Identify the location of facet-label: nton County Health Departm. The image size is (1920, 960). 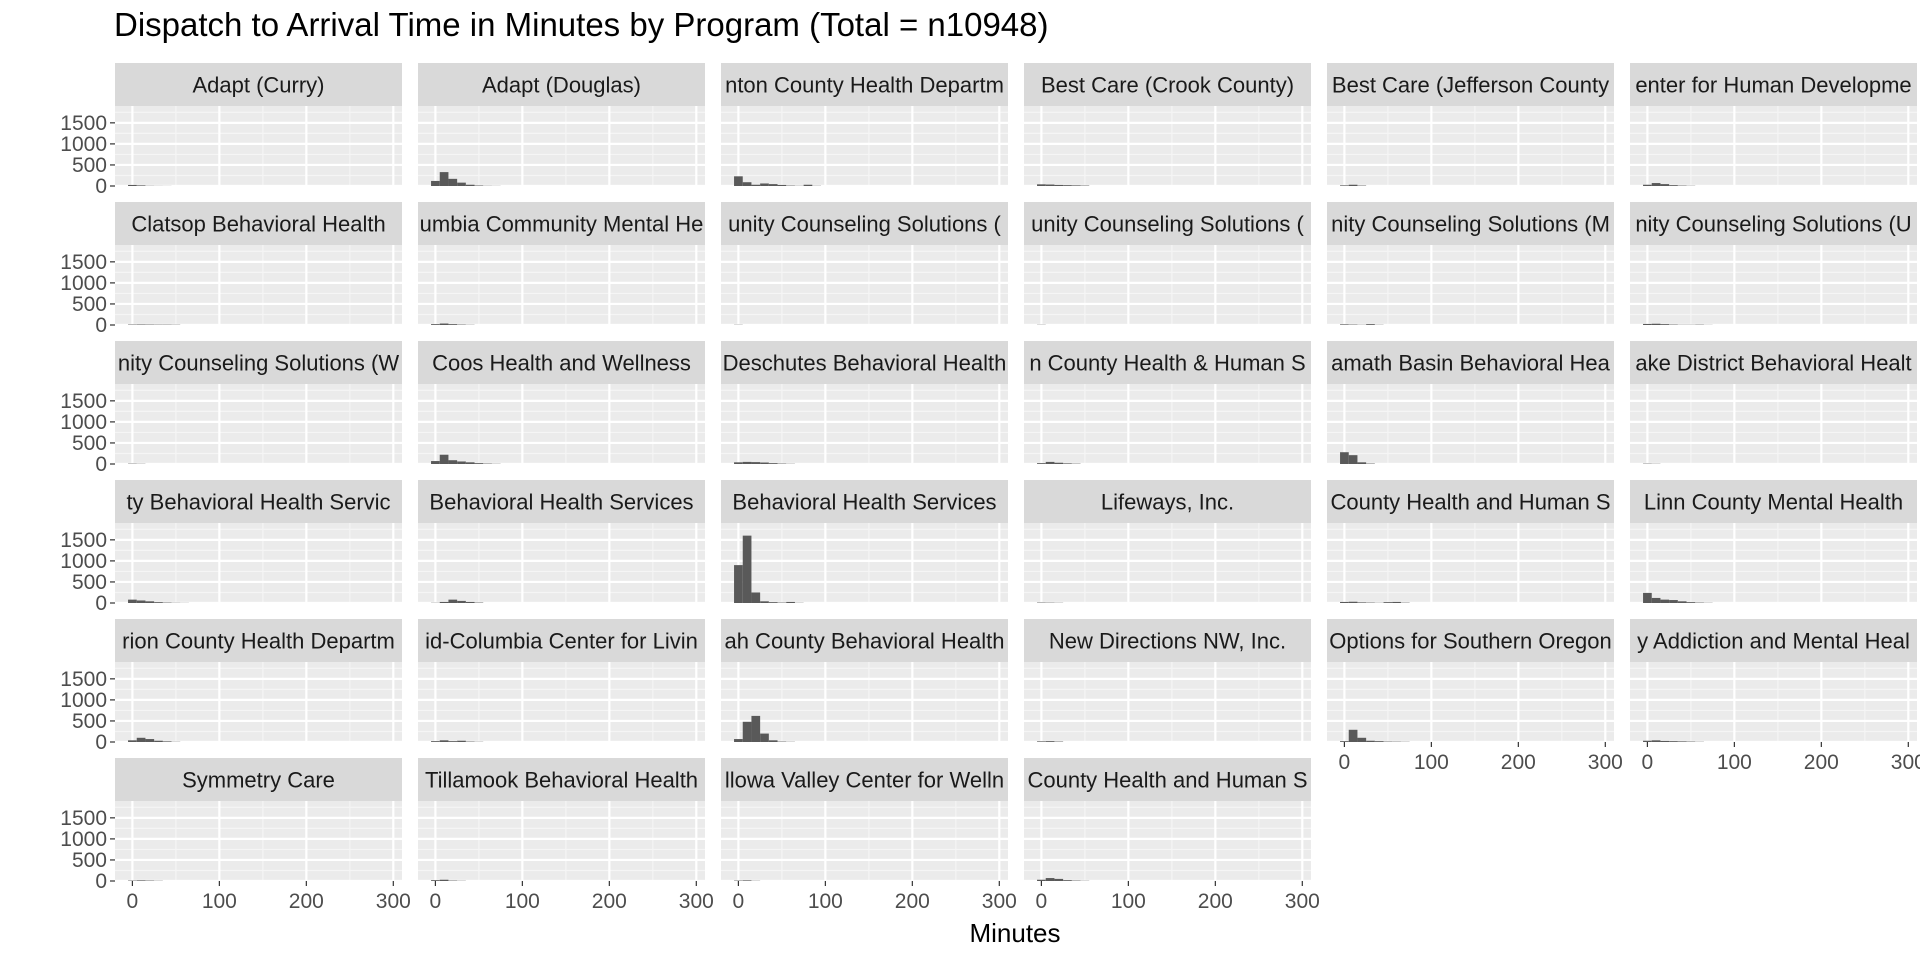
(864, 85).